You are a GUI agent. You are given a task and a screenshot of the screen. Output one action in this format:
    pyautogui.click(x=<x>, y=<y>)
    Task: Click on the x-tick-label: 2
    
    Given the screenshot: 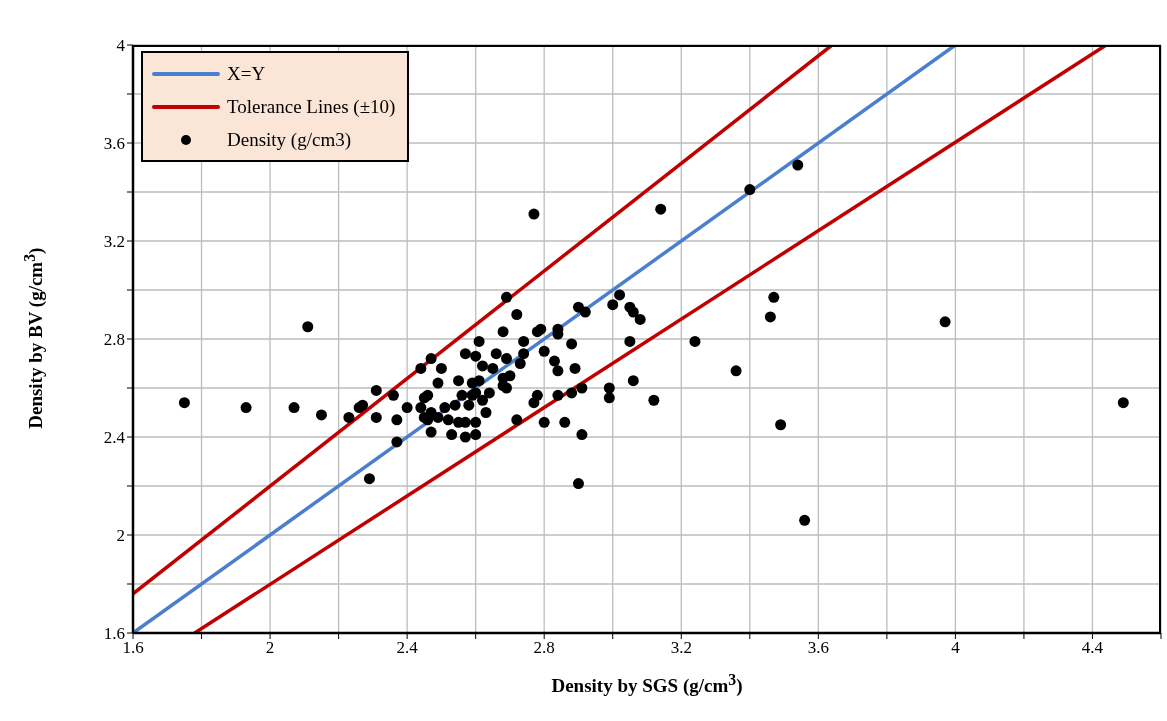 What is the action you would take?
    pyautogui.click(x=270, y=648)
    